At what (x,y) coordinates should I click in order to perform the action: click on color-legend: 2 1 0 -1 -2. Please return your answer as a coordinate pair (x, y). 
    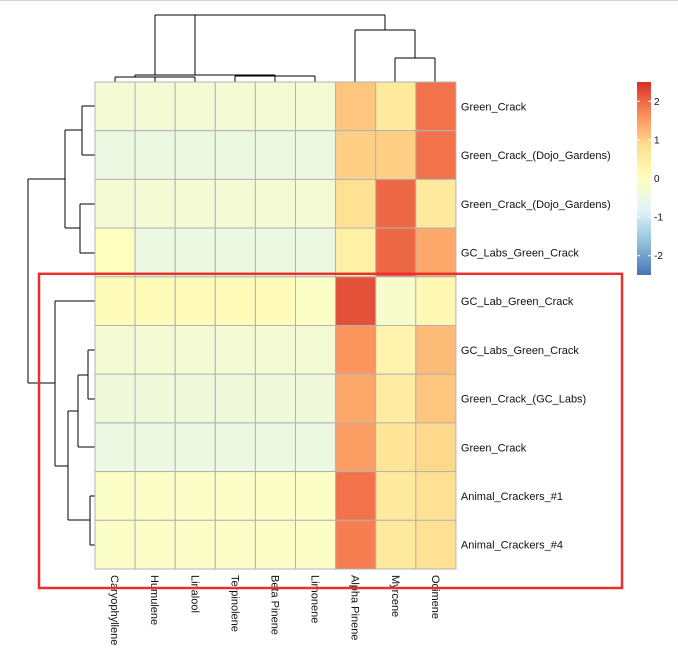
    Looking at the image, I should click on (650, 178).